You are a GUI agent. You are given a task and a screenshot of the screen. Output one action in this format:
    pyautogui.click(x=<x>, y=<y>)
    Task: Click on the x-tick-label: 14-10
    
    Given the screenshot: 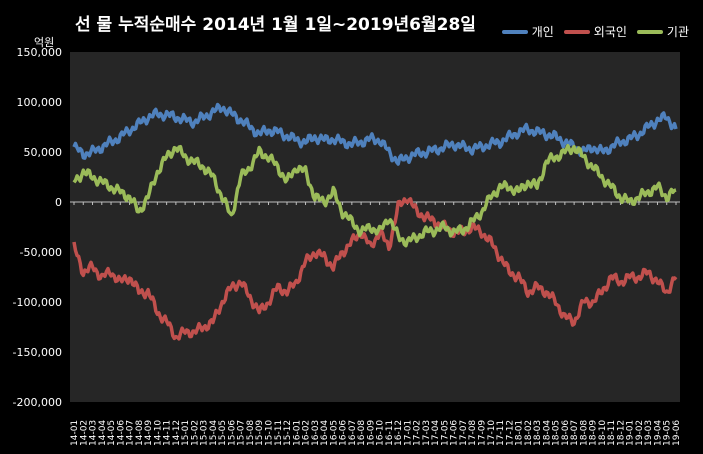 What is the action you would take?
    pyautogui.click(x=158, y=433)
    